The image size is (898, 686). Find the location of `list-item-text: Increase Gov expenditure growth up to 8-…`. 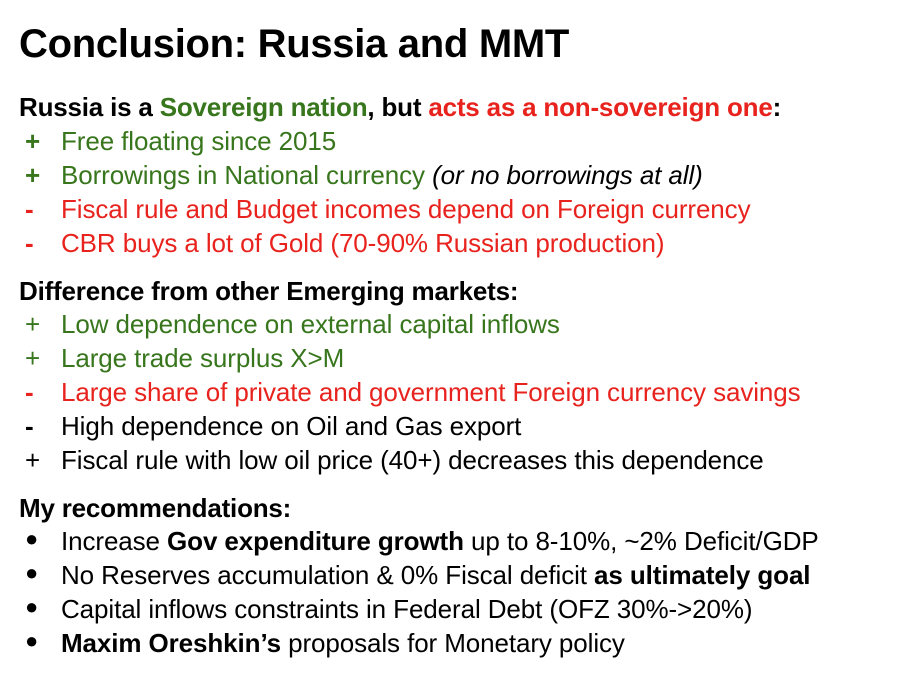

list-item-text: Increase Gov expenditure growth up to 8-… is located at coordinates (440, 541).